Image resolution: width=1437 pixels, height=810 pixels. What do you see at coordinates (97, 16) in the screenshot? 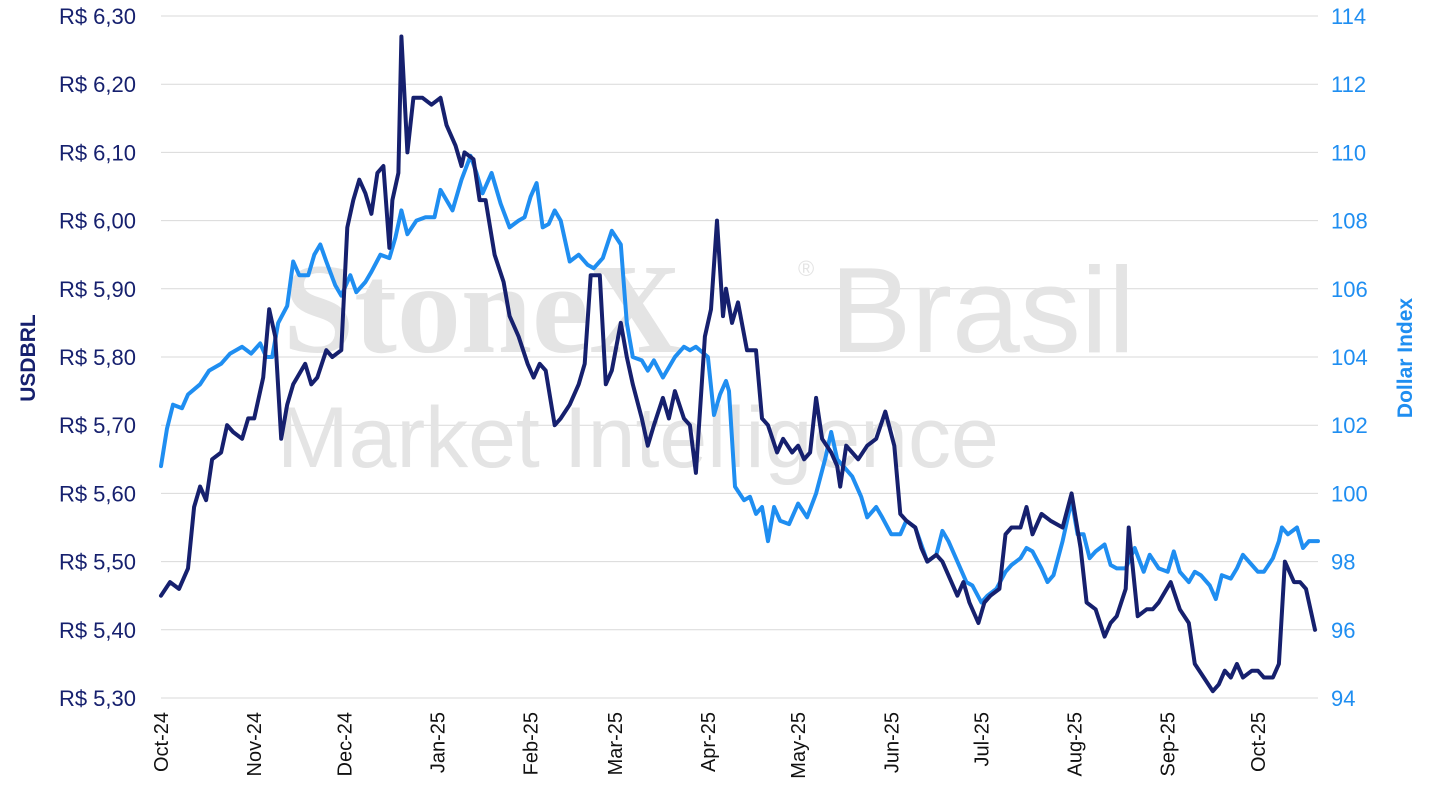
I see `left-tick-label: R$ 6,30` at bounding box center [97, 16].